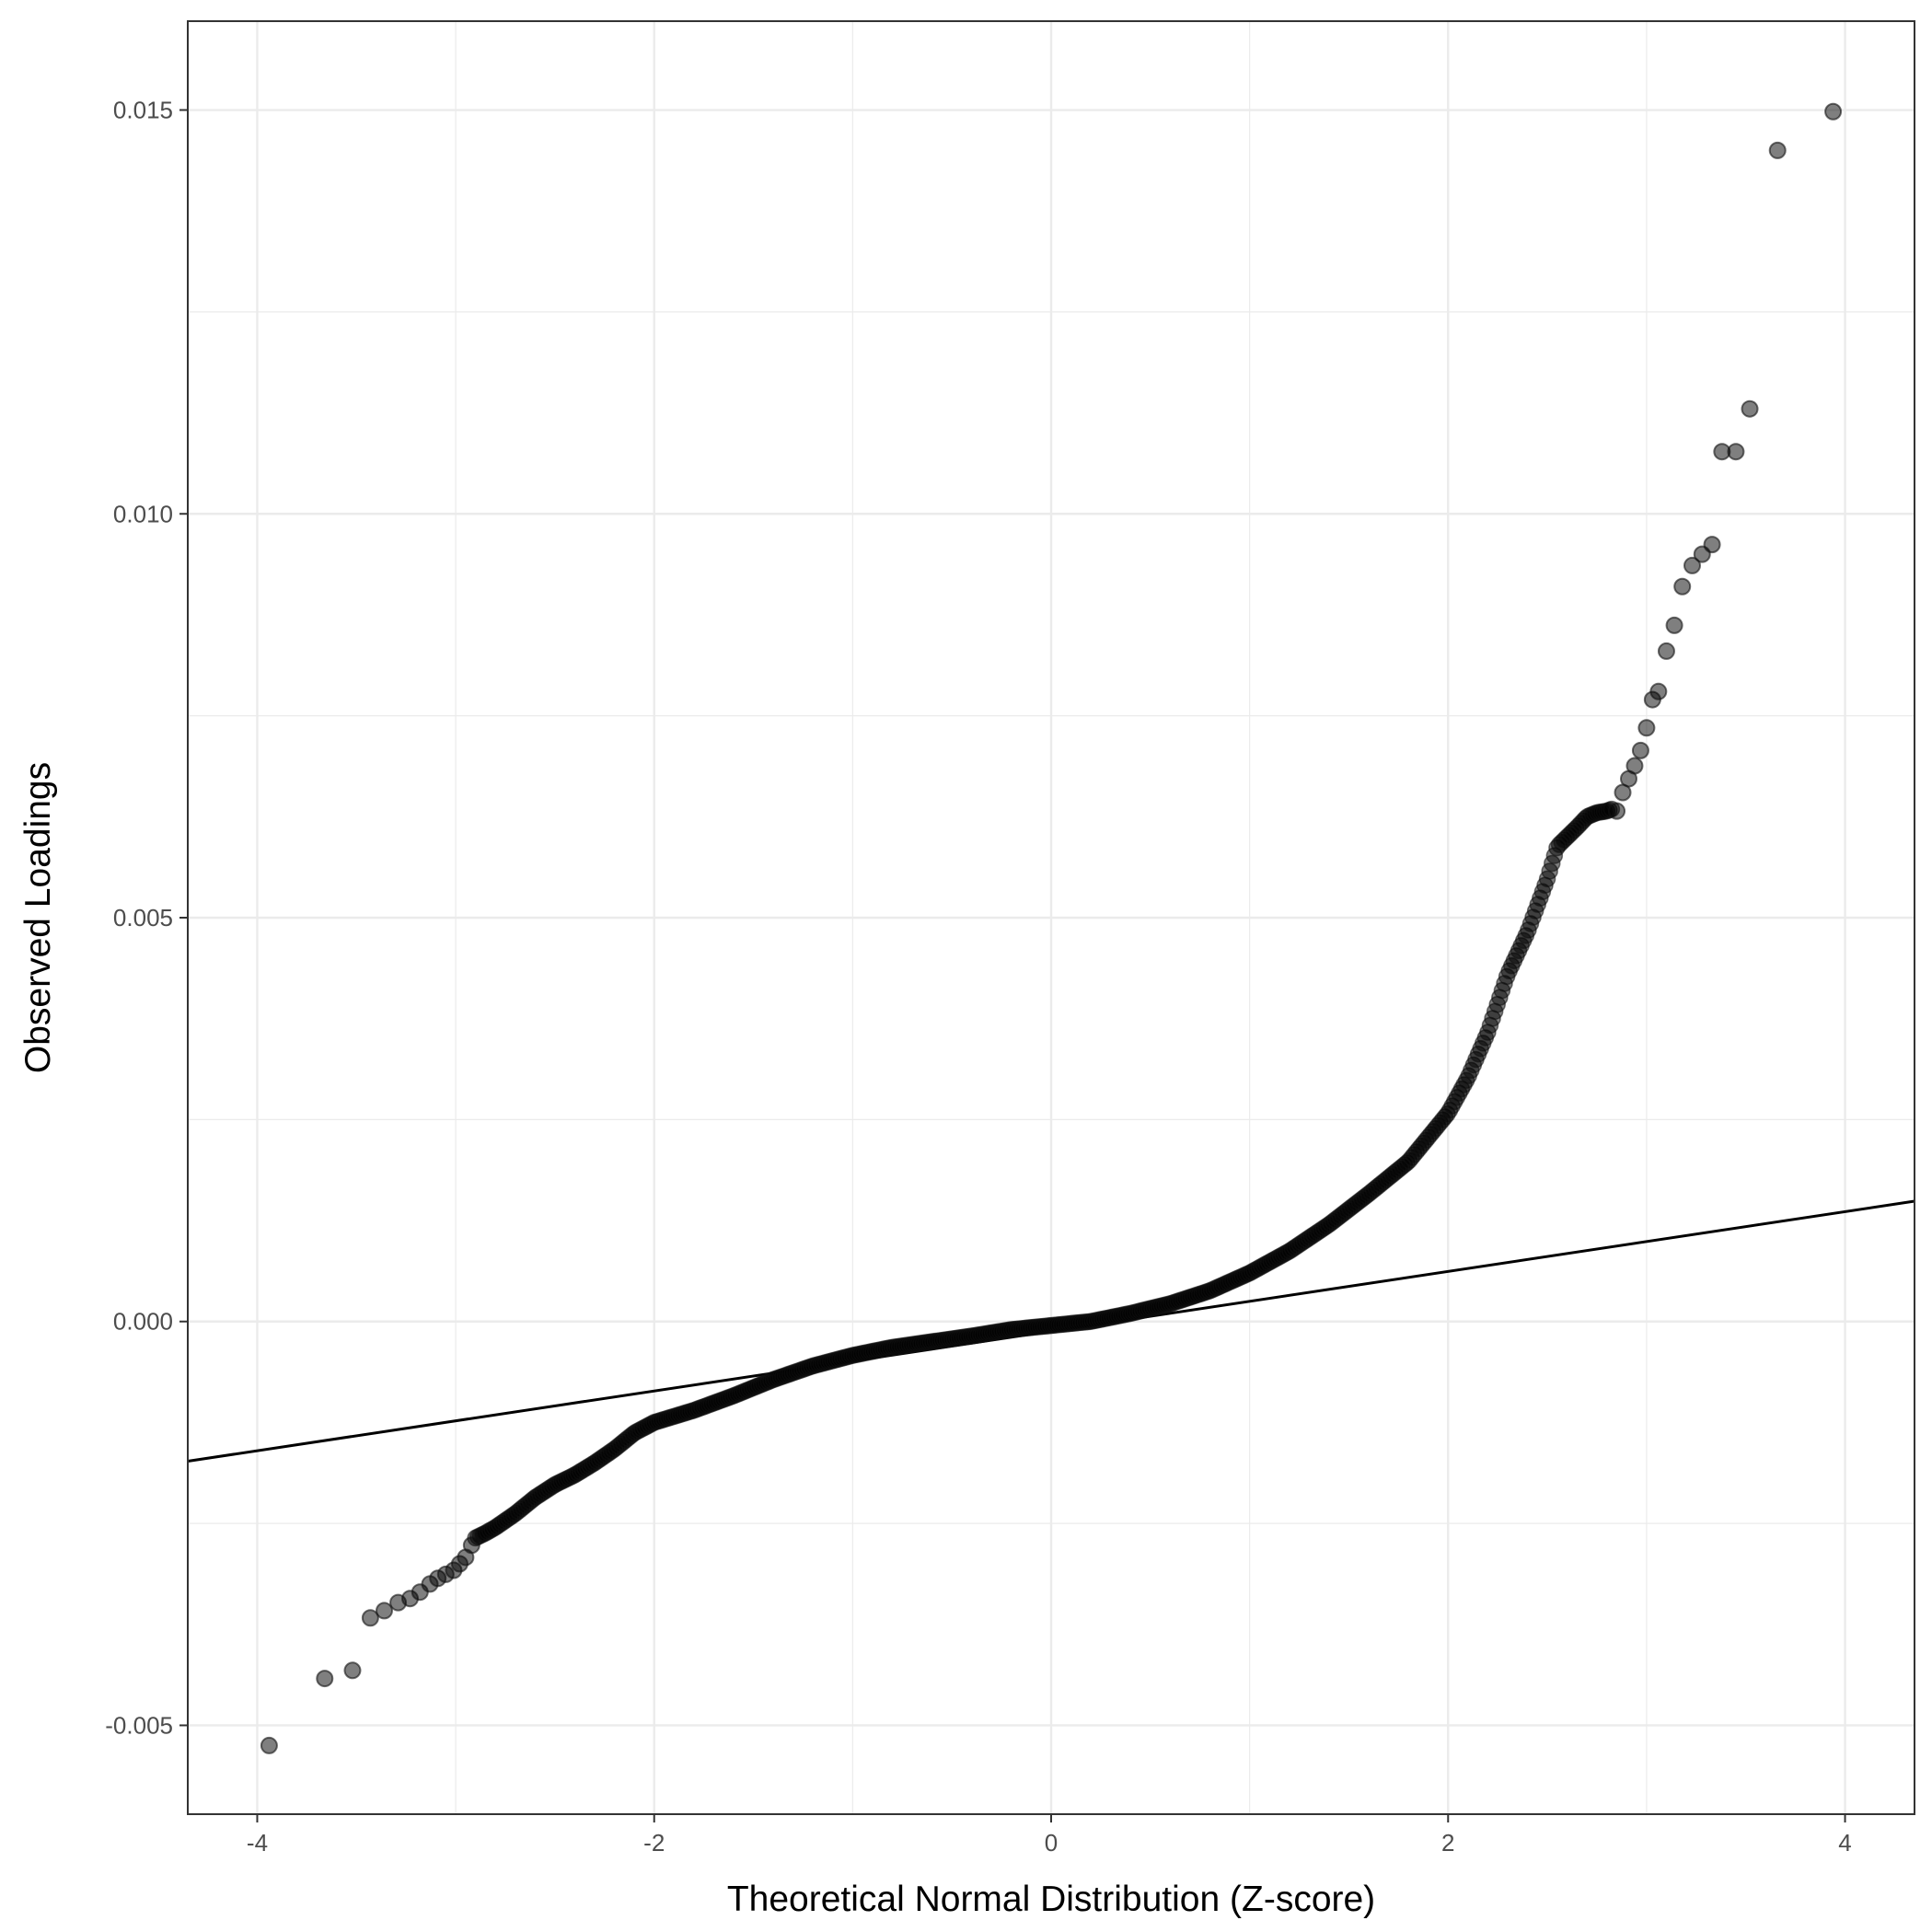 This screenshot has width=1932, height=1932. What do you see at coordinates (143, 918) in the screenshot?
I see `y-tick-label: 0.005` at bounding box center [143, 918].